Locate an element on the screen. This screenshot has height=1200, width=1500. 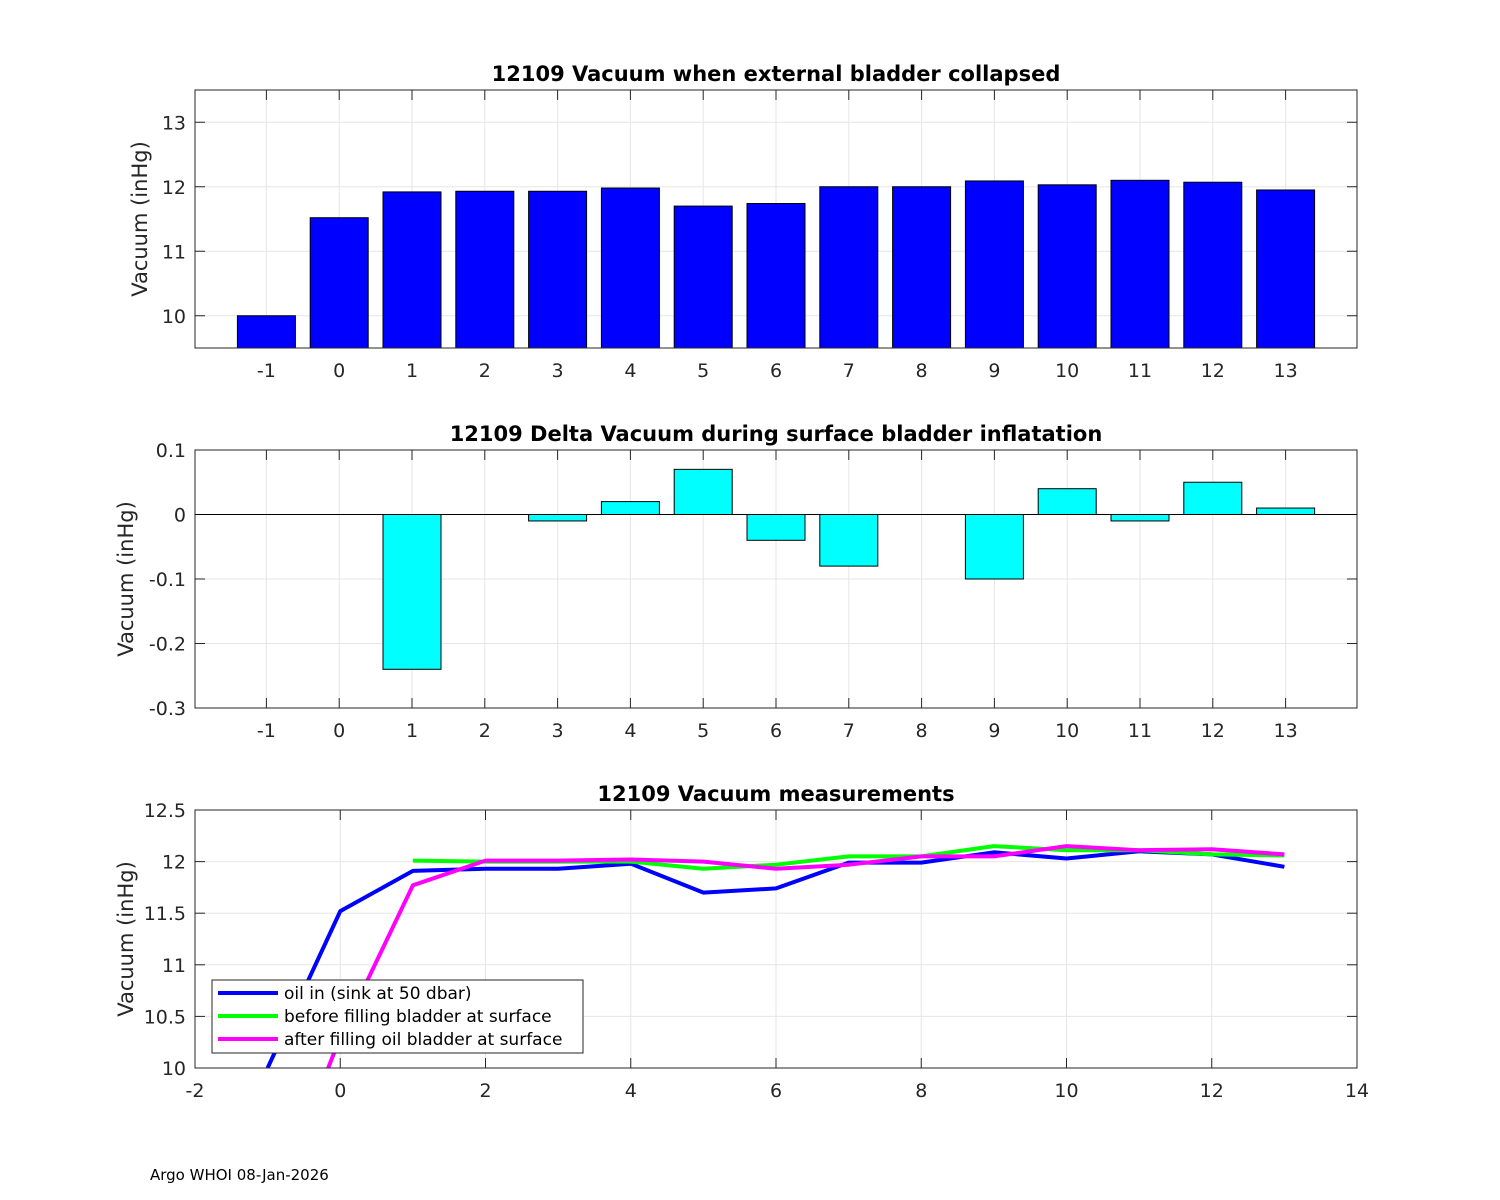
y-tick-label: 10.5 is located at coordinates (165, 1017).